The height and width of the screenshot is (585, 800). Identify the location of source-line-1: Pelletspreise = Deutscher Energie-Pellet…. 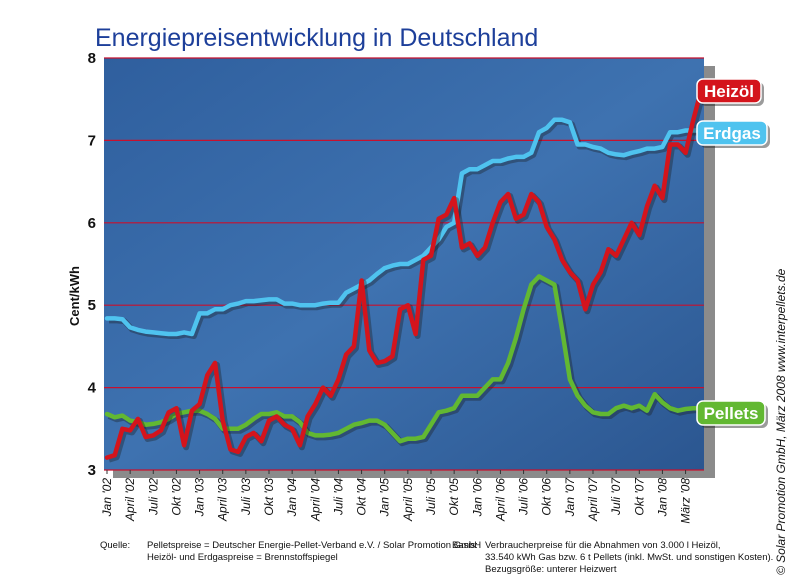
(314, 545).